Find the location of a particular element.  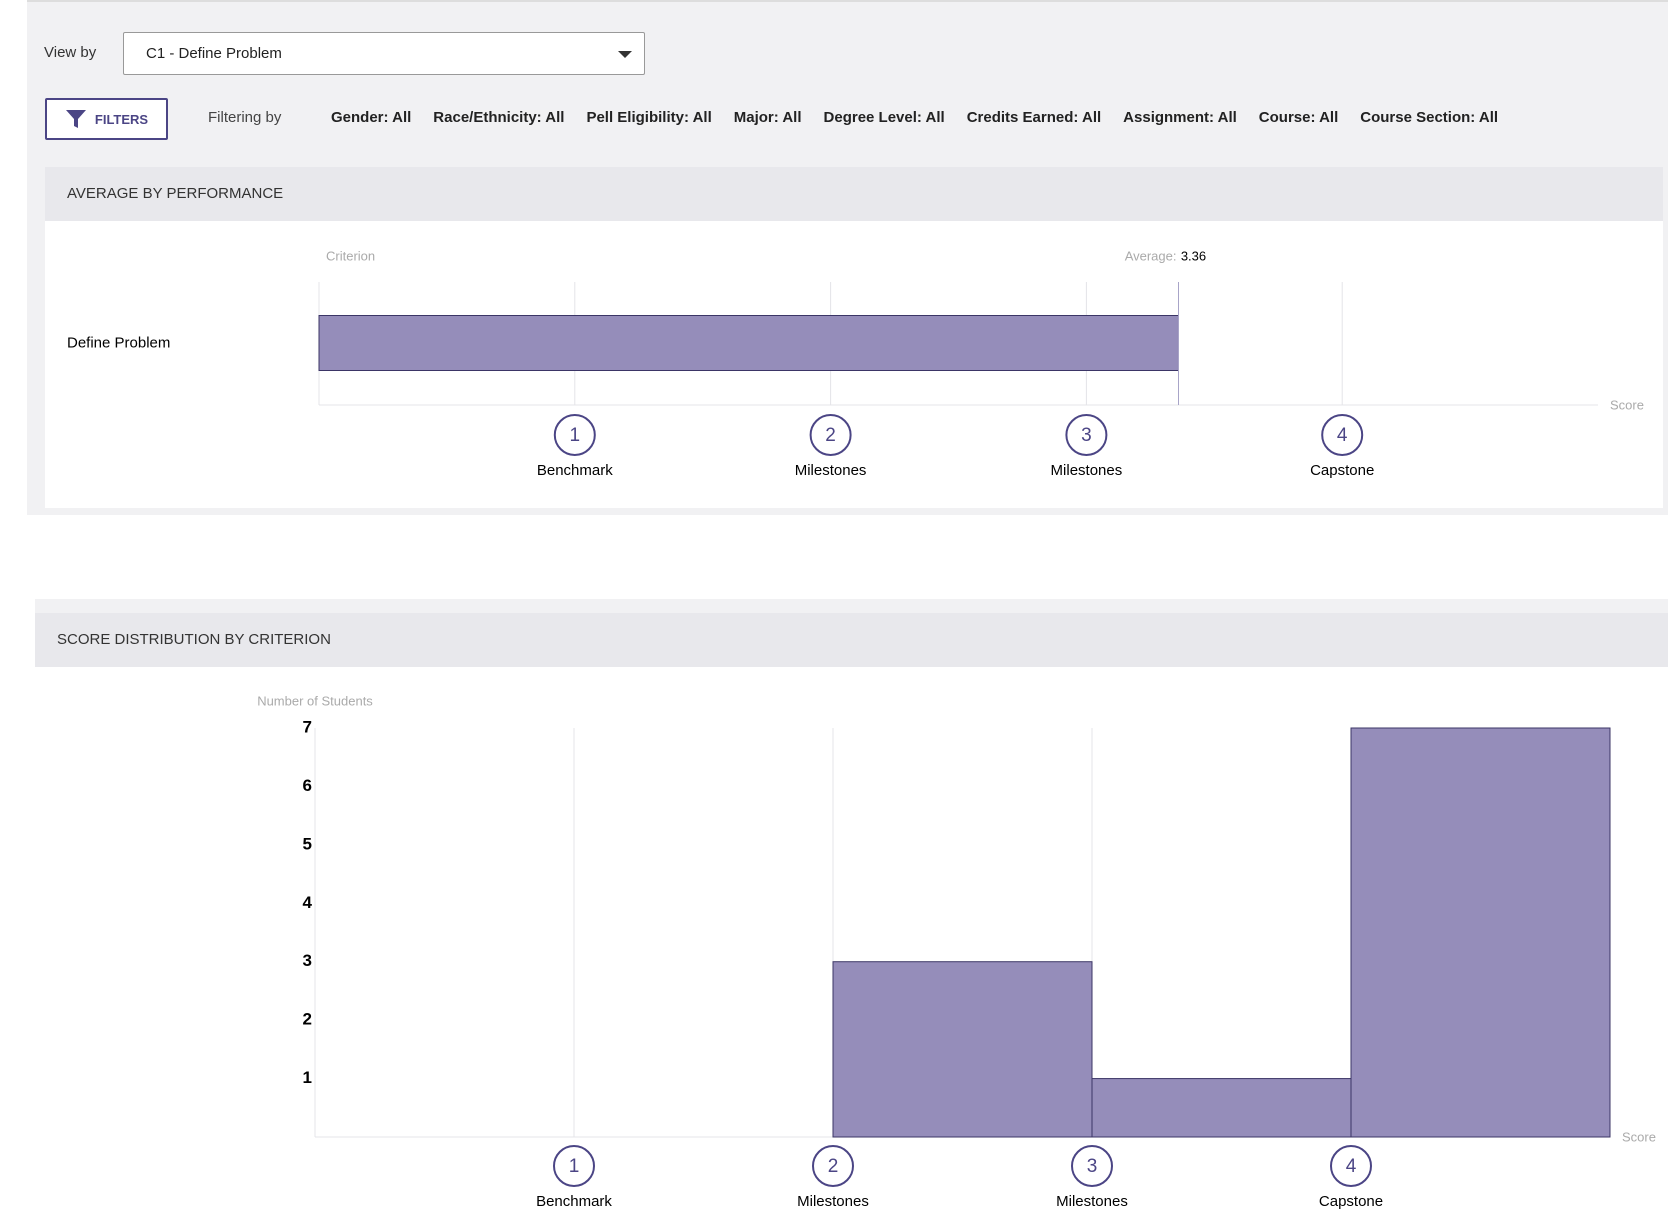

y-tick-label: 6 is located at coordinates (307, 785).